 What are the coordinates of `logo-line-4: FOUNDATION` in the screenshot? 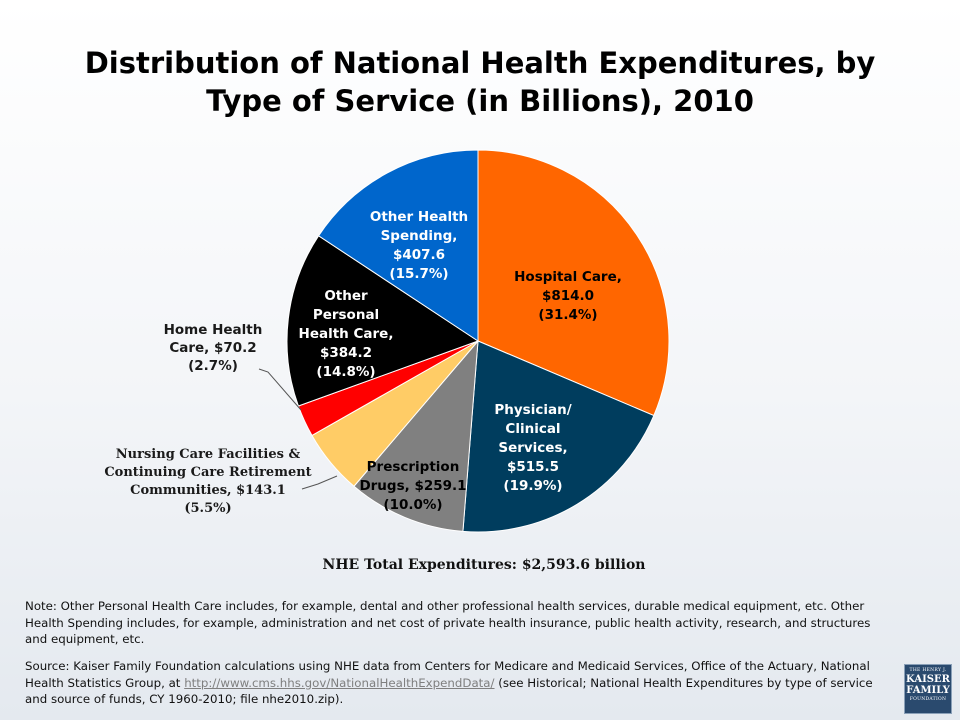 It's located at (928, 699).